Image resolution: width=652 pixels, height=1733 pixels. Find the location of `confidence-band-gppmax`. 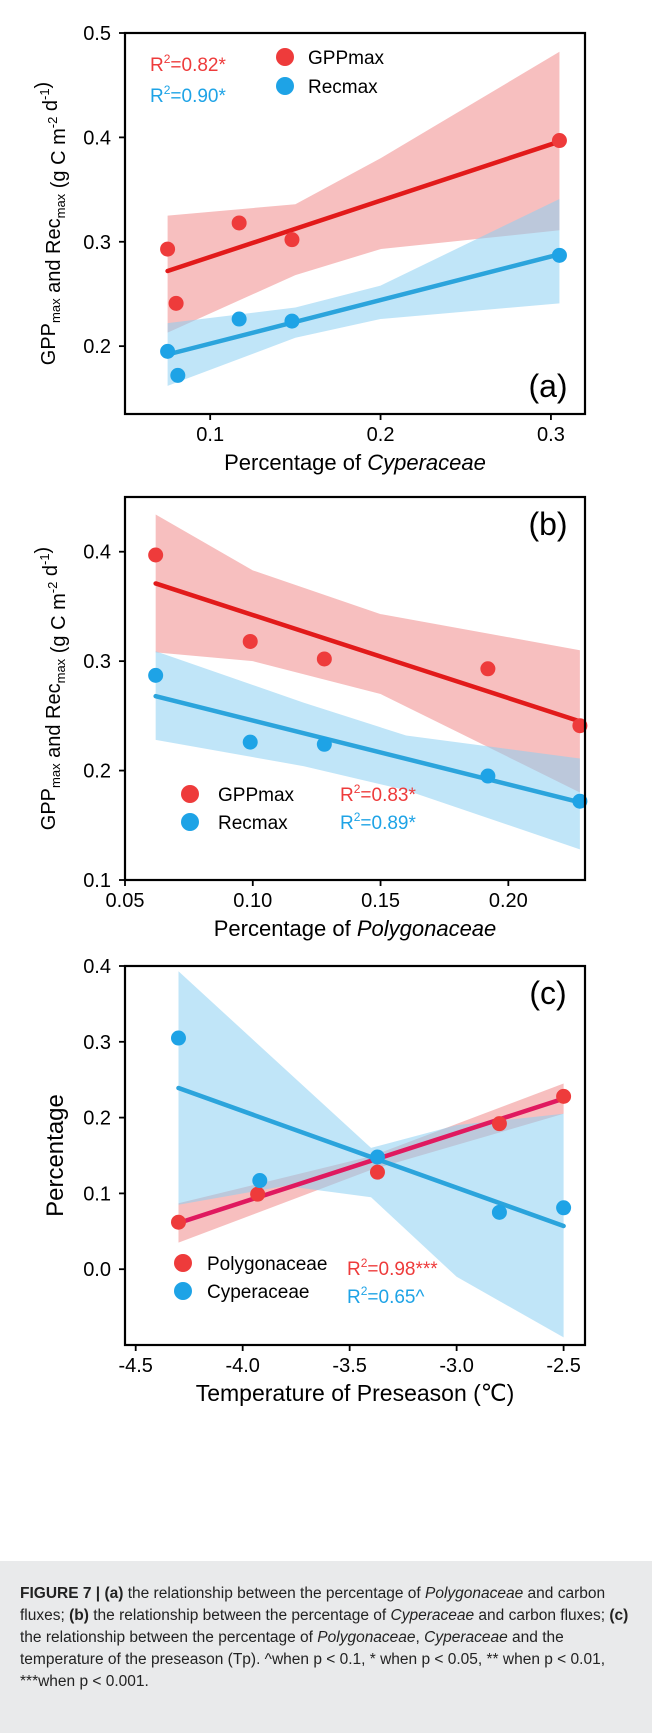

confidence-band-gppmax is located at coordinates (363, 192).